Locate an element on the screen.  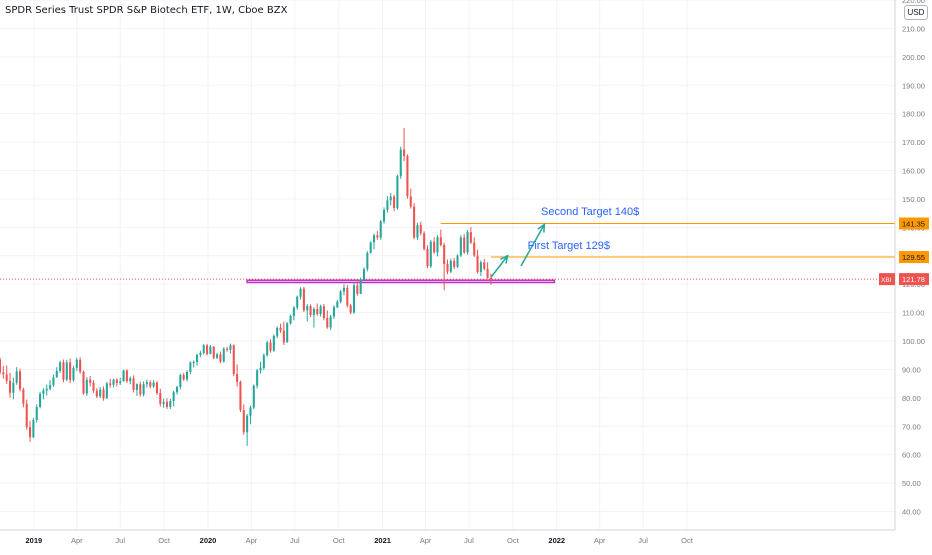
symbol-tag-label: XBI is located at coordinates (886, 280).